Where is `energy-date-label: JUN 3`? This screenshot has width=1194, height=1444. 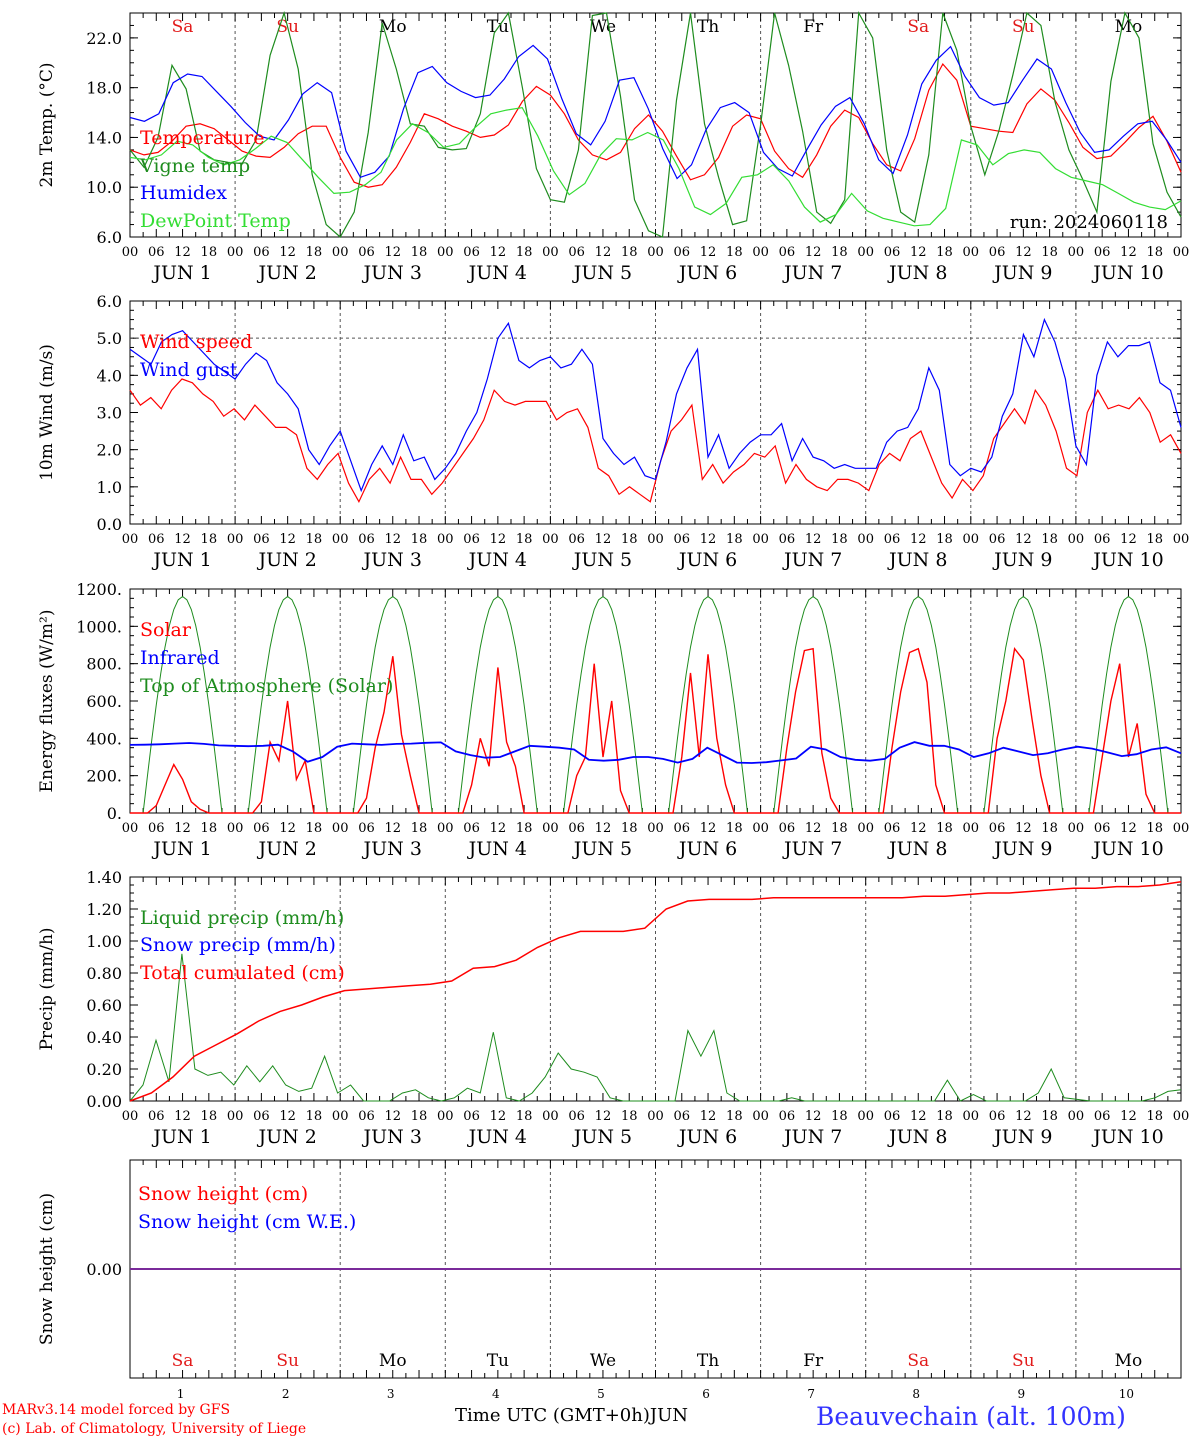 energy-date-label: JUN 3 is located at coordinates (392, 849).